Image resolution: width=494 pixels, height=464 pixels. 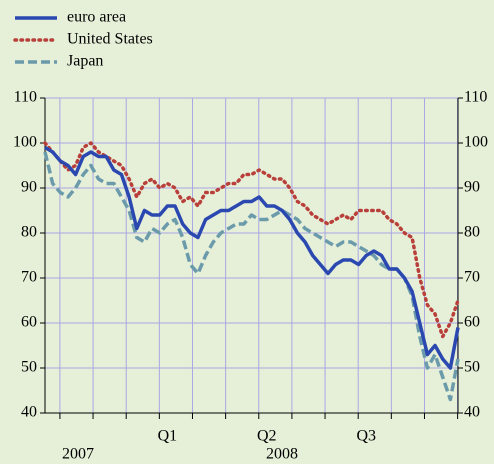 What do you see at coordinates (282, 454) in the screenshot?
I see `year-label: 2008` at bounding box center [282, 454].